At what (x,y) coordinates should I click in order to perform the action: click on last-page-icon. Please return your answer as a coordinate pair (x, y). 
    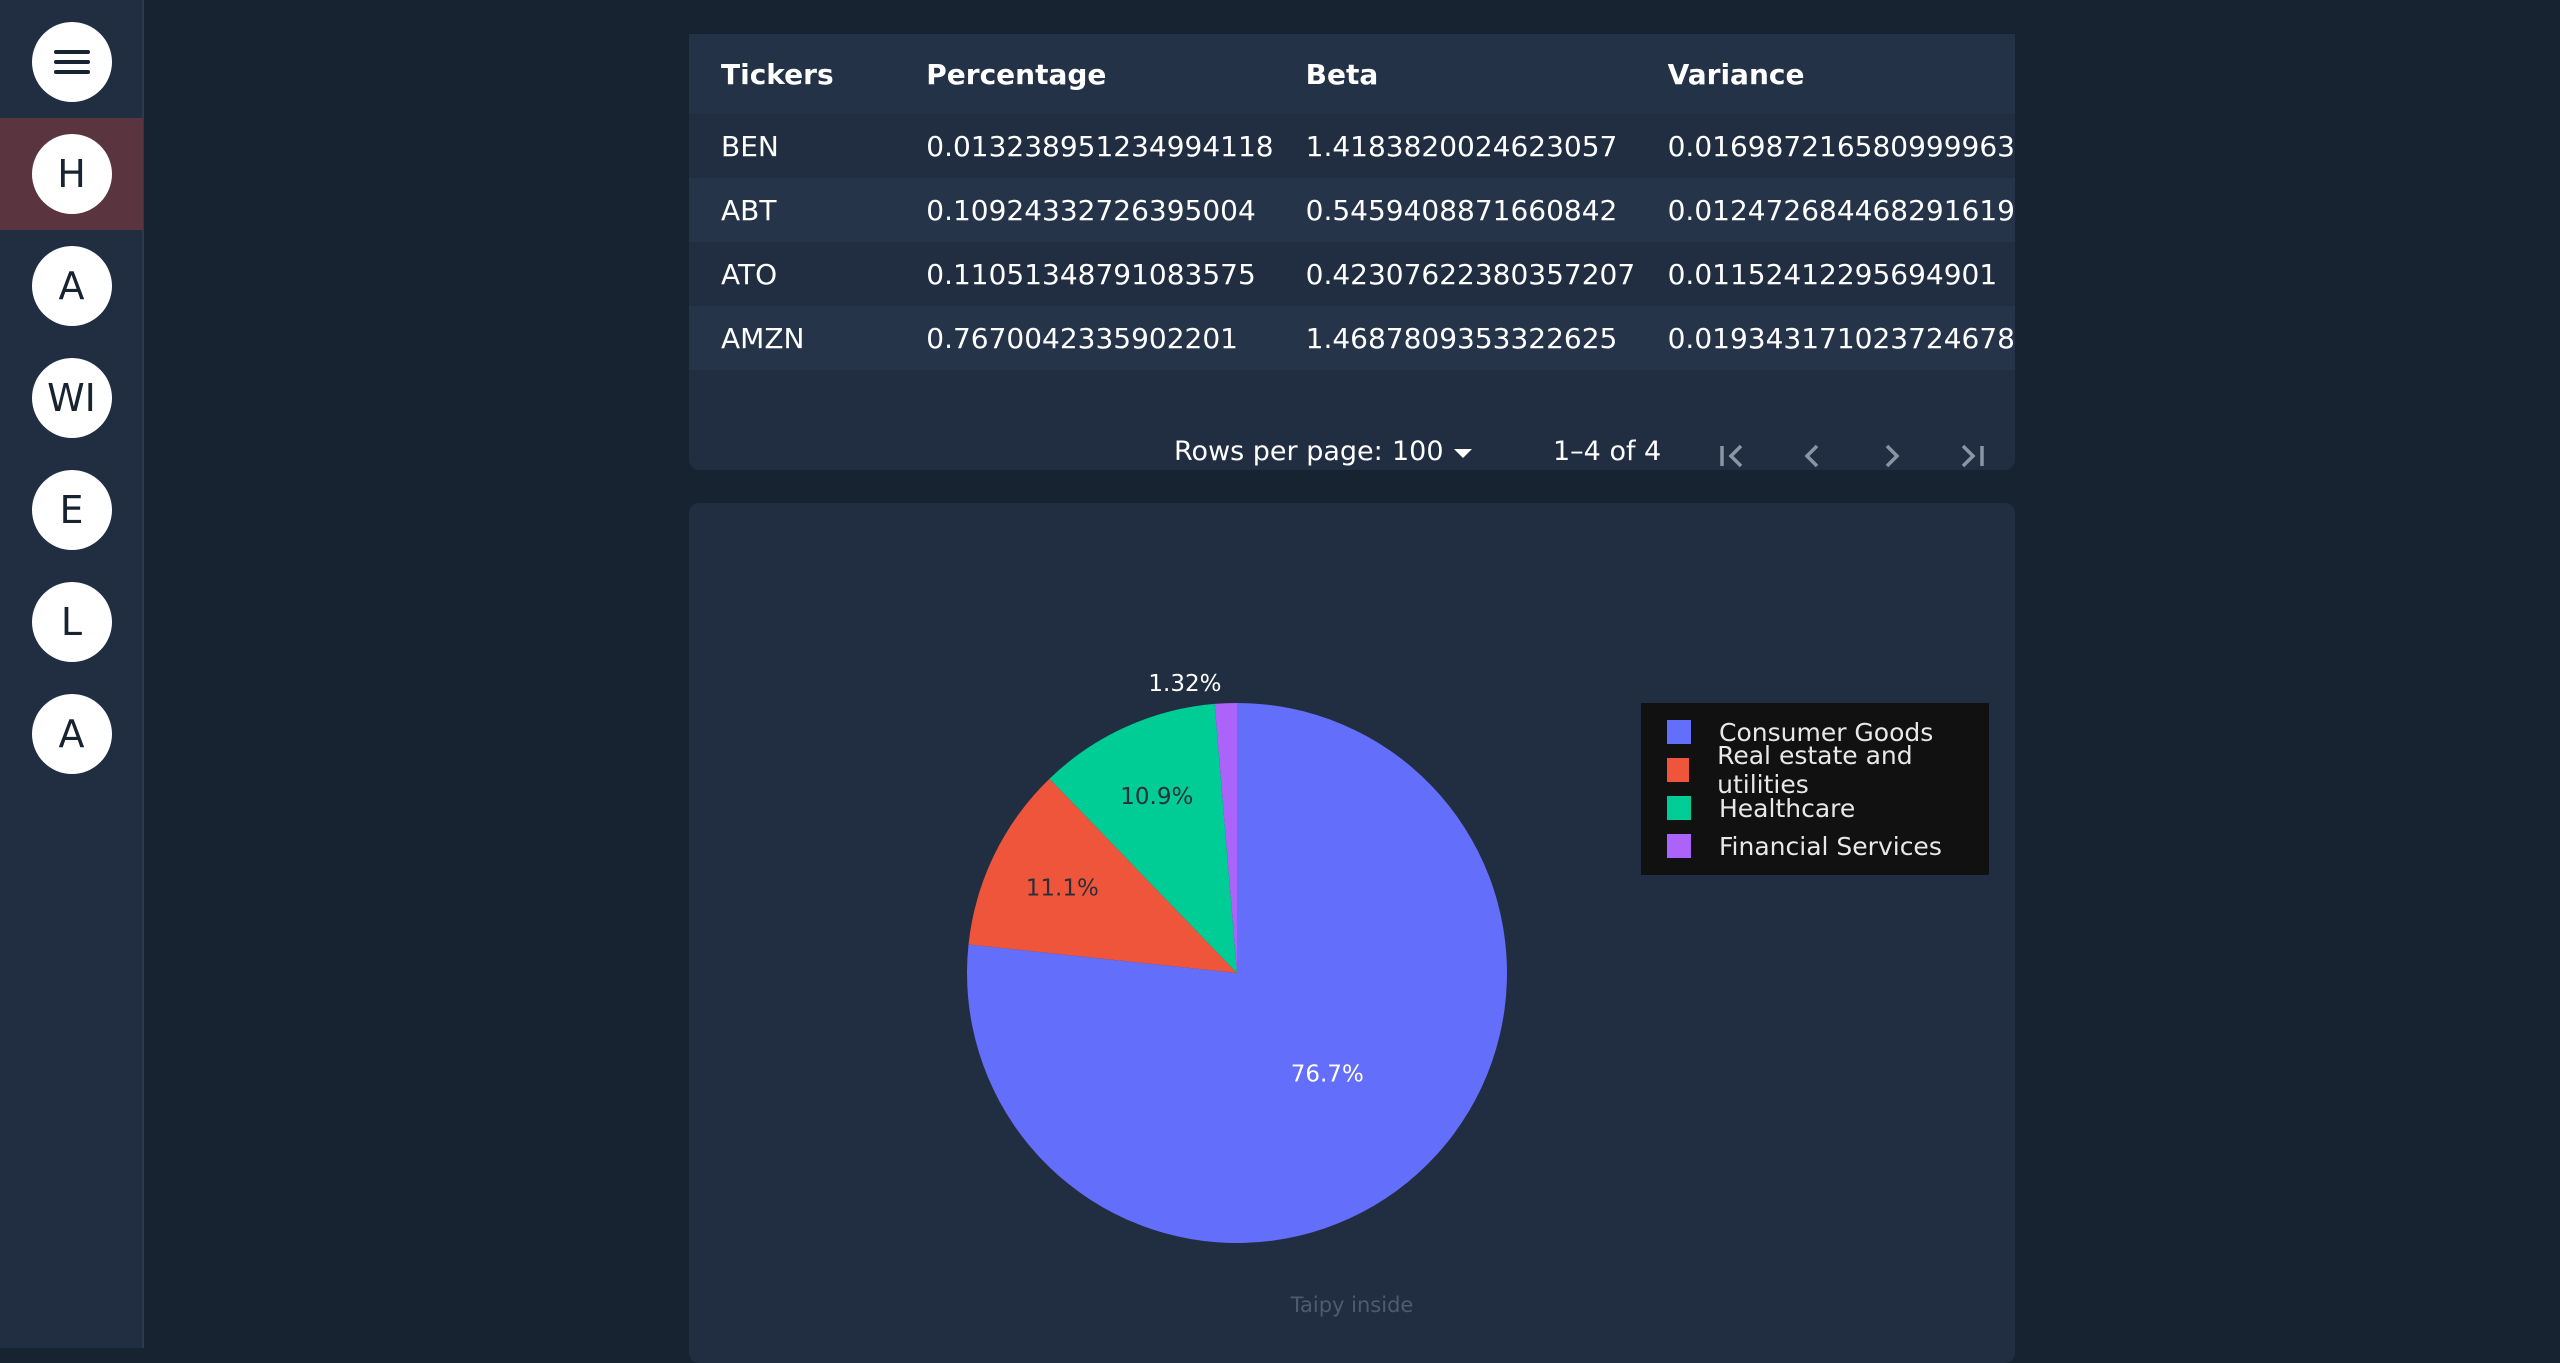
    Looking at the image, I should click on (1972, 456).